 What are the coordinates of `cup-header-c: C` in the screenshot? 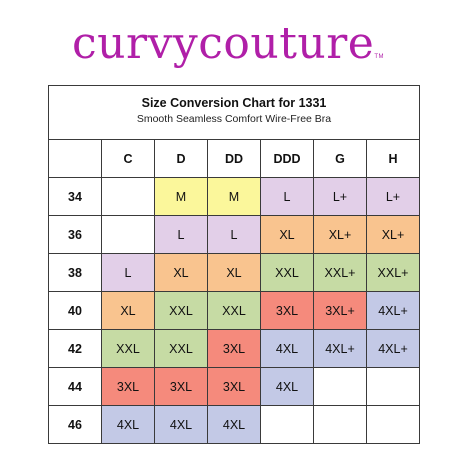 It's located at (128, 158).